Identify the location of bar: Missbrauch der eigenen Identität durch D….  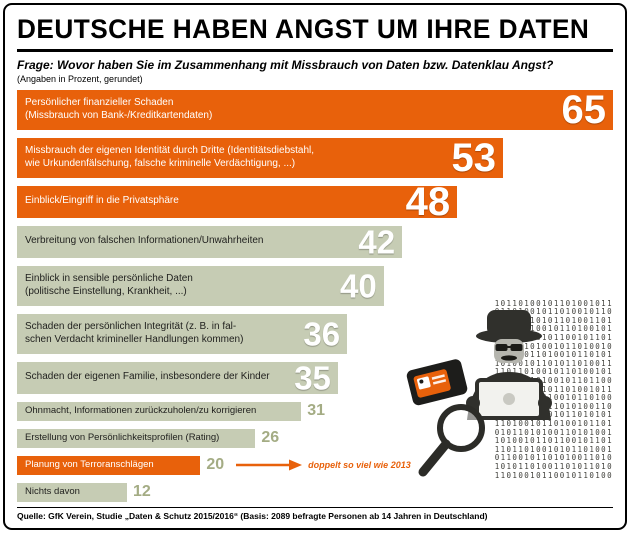
(260, 157).